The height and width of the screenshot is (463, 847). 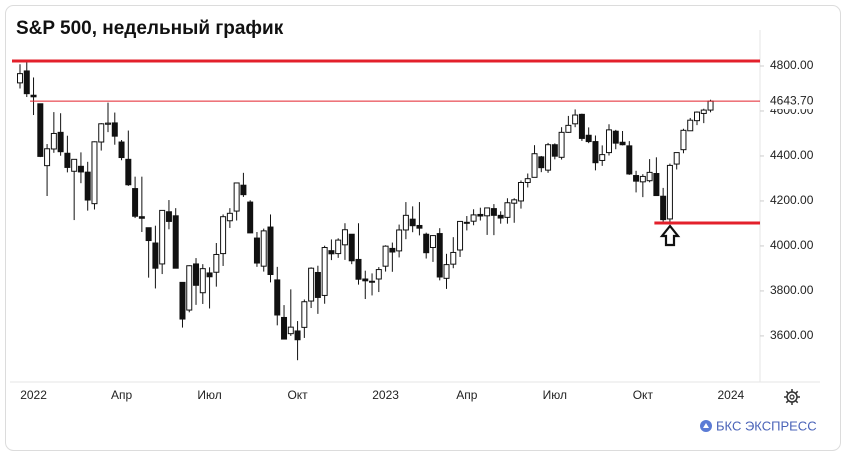 I want to click on x-tick-label: 2023, so click(x=385, y=395).